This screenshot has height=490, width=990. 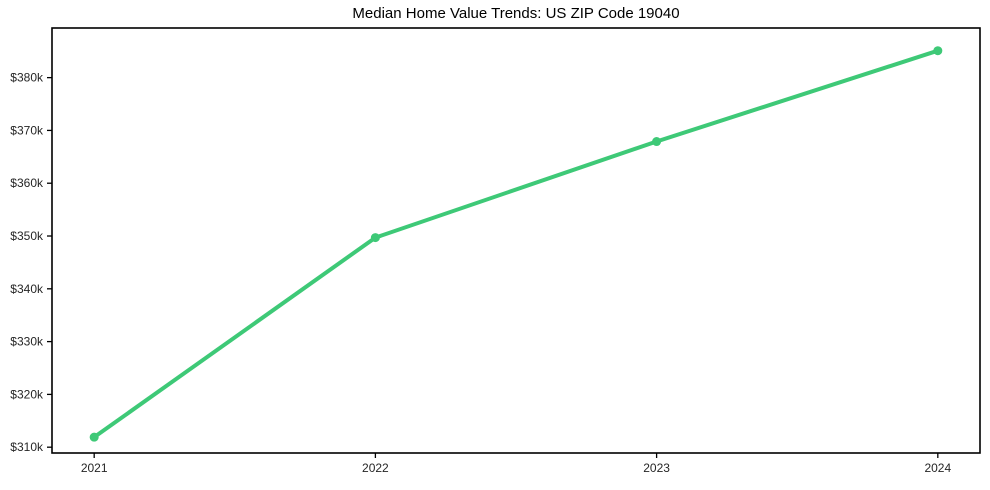 I want to click on x-tick-label: 2024, so click(x=937, y=468).